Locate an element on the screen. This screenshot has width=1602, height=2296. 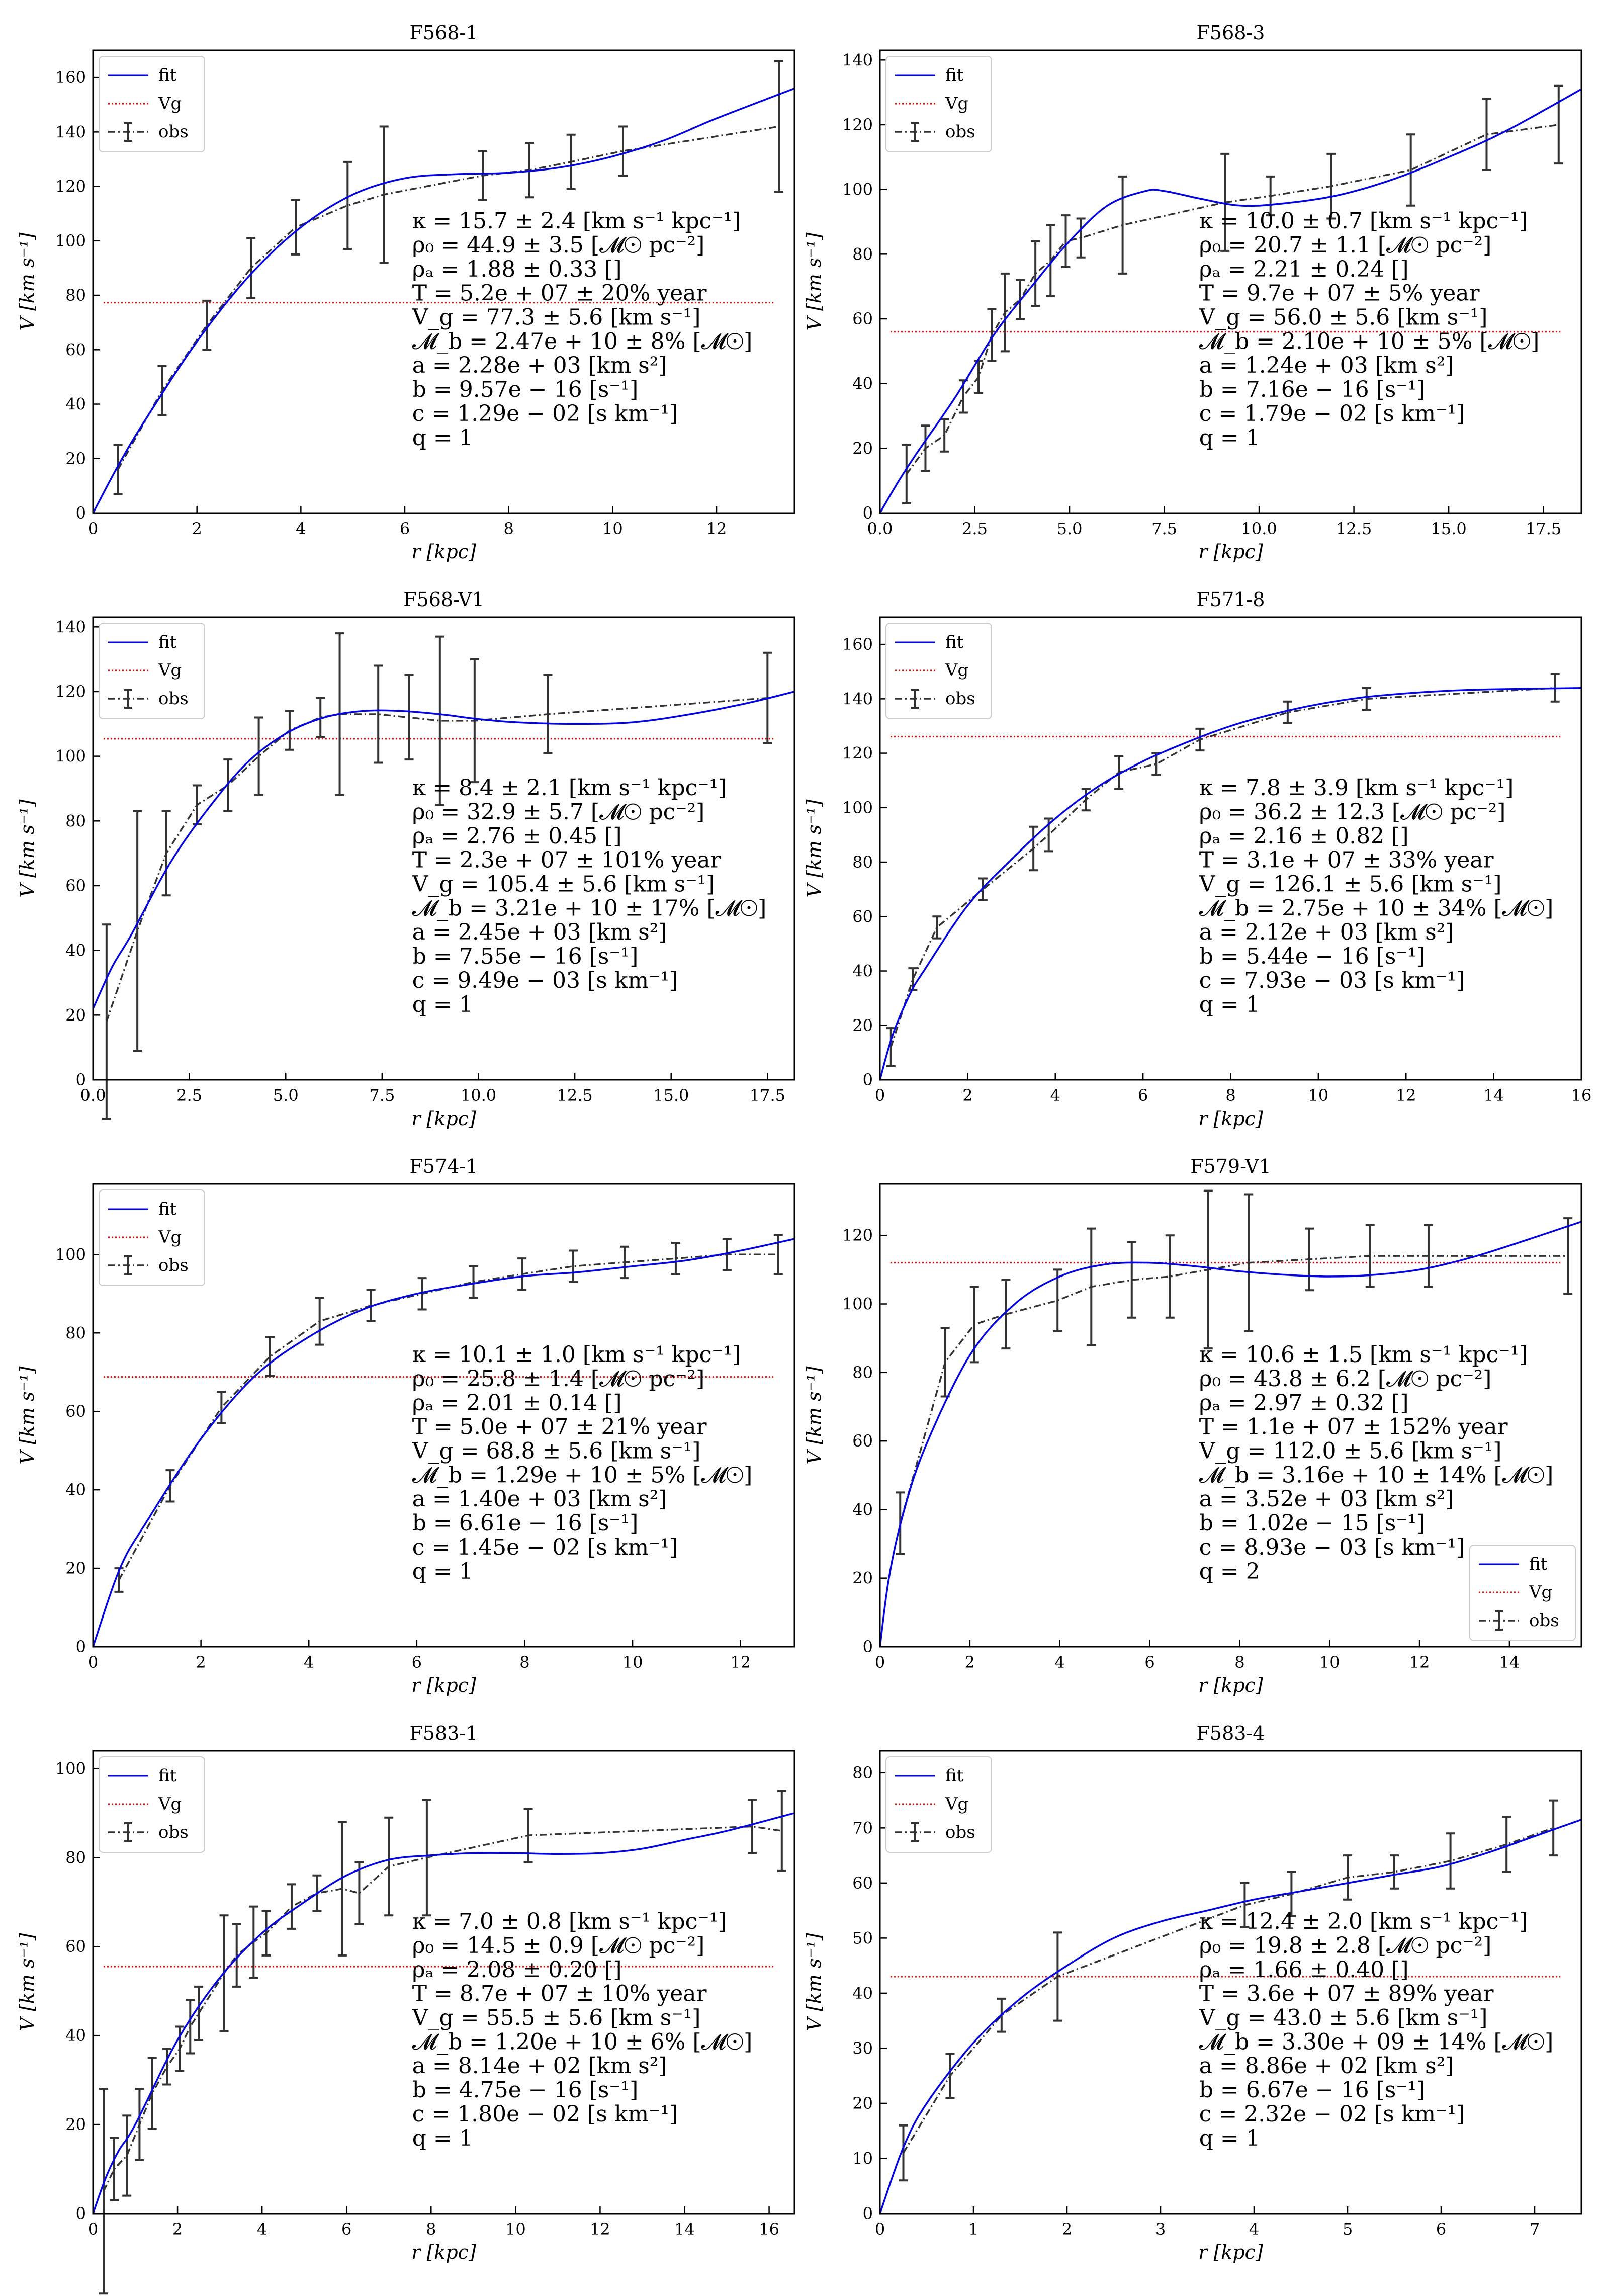
annotation-line: ρₐ = 2.01 ± 0.14 [] is located at coordinates (517, 1403).